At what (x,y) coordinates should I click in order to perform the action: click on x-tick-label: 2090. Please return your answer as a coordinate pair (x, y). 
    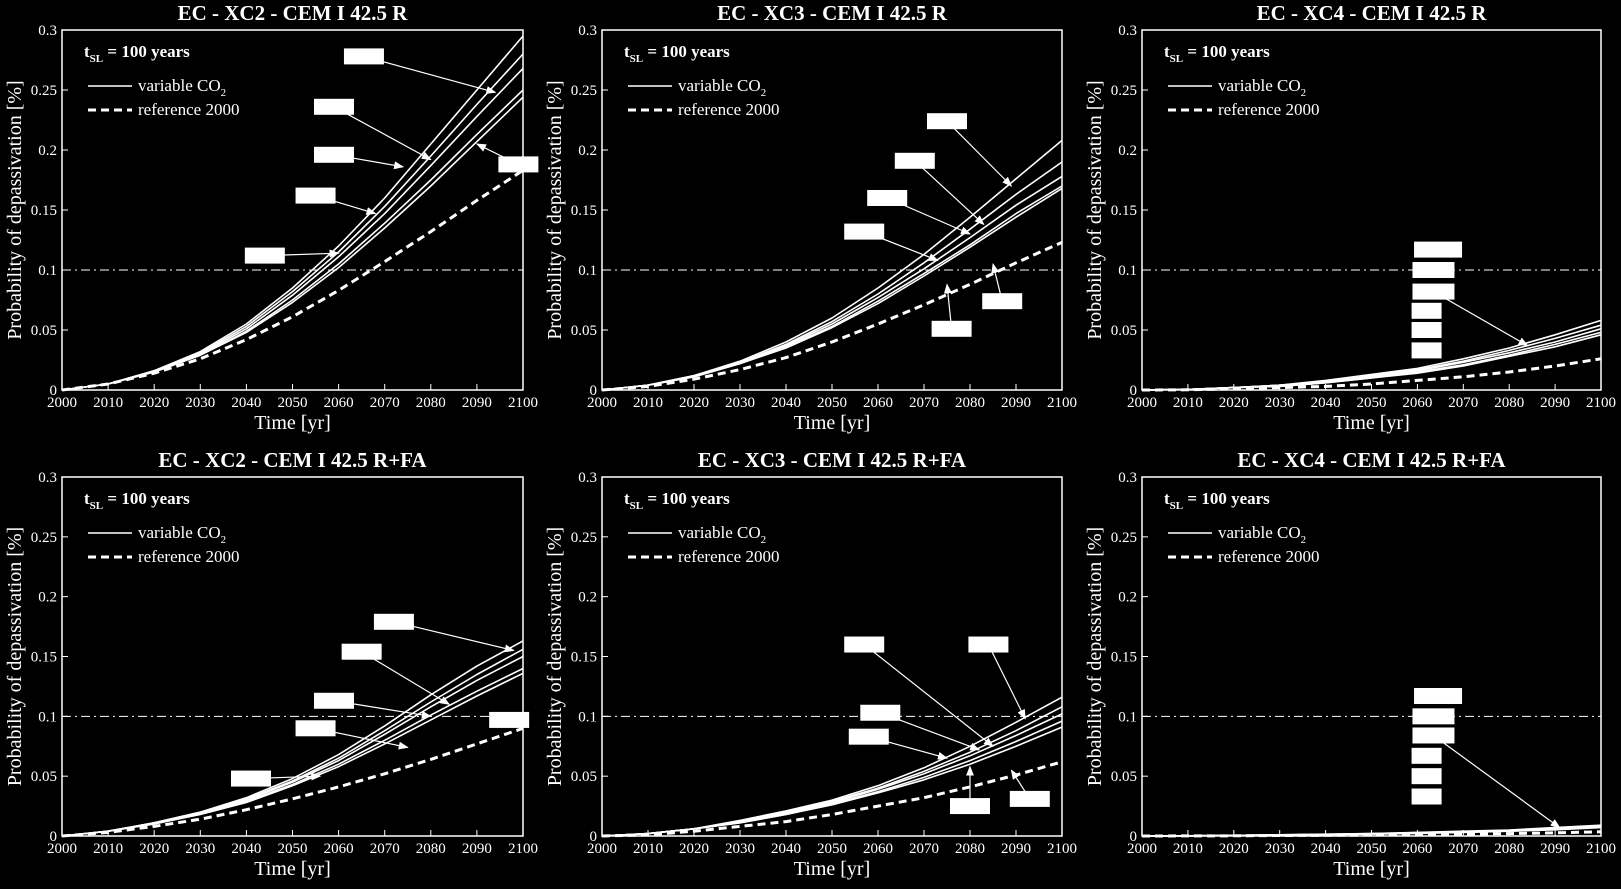
    Looking at the image, I should click on (1555, 849).